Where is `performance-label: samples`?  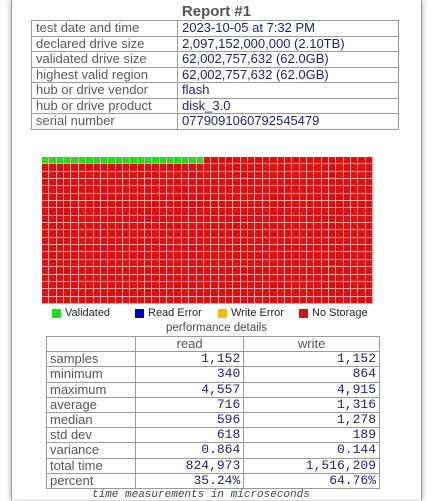
performance-label: samples is located at coordinates (91, 359).